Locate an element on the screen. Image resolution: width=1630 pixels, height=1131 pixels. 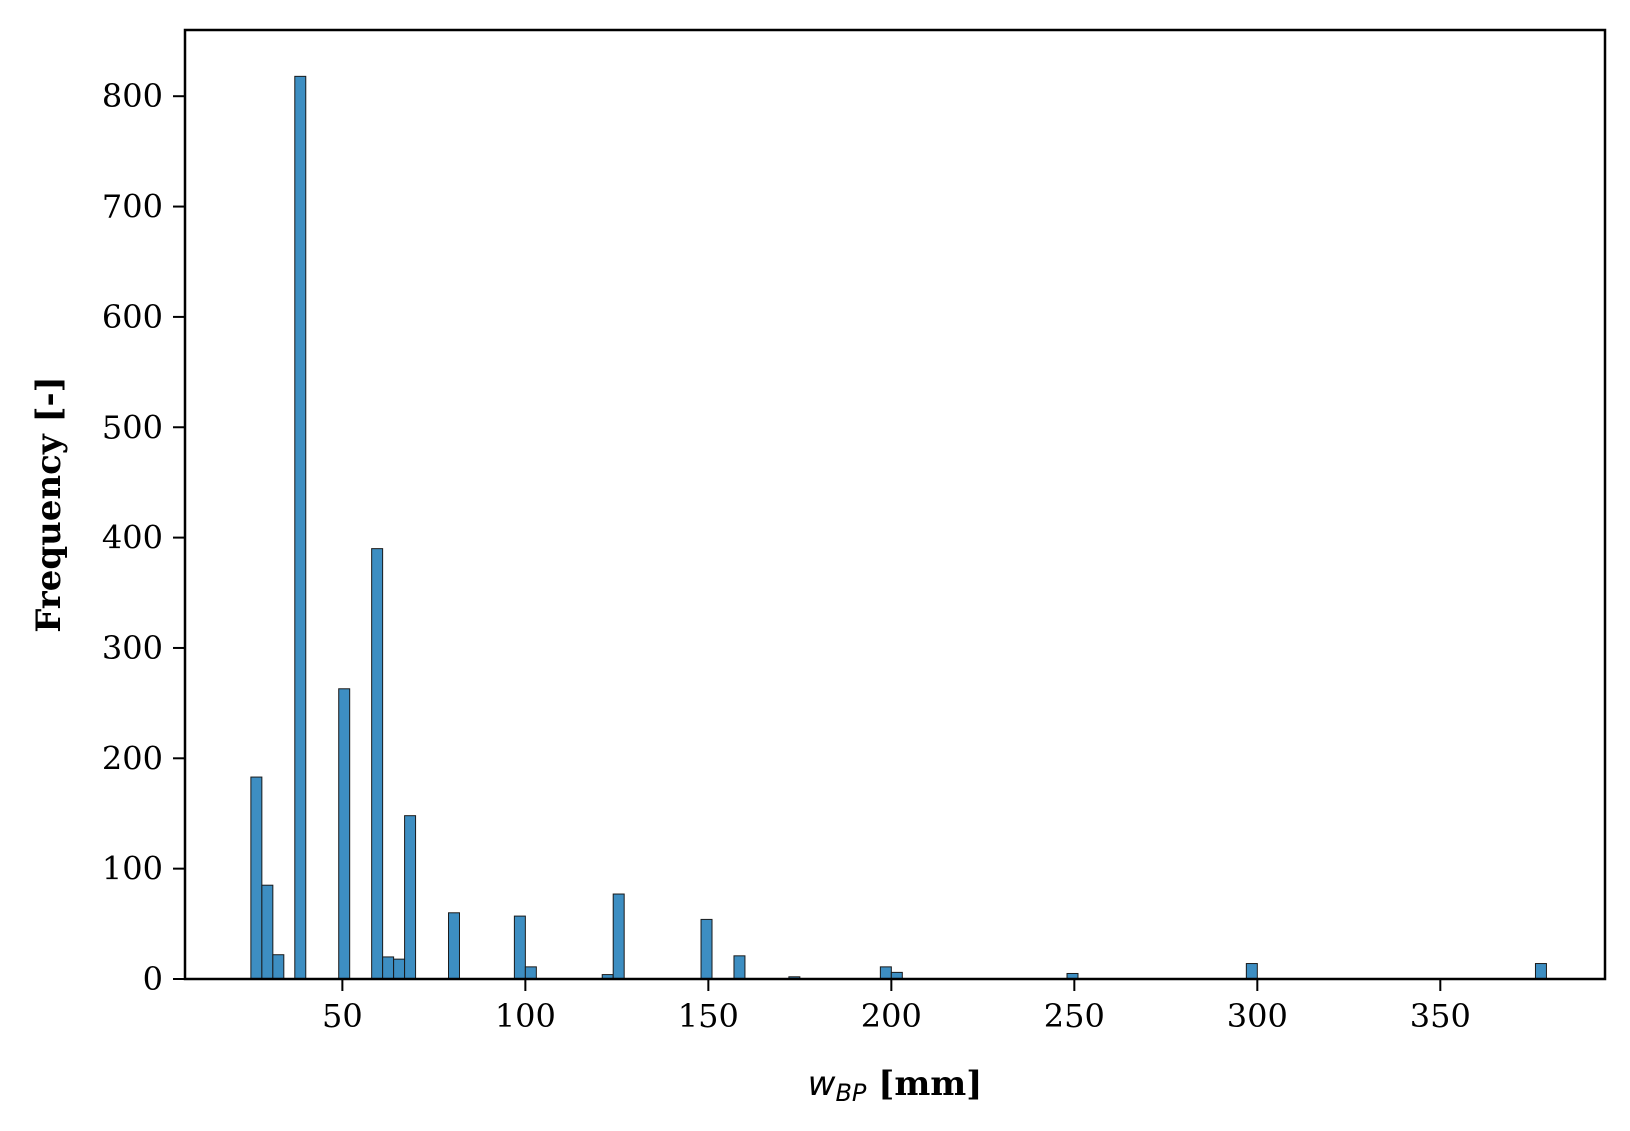
x-tick-label: 150 is located at coordinates (708, 1016).